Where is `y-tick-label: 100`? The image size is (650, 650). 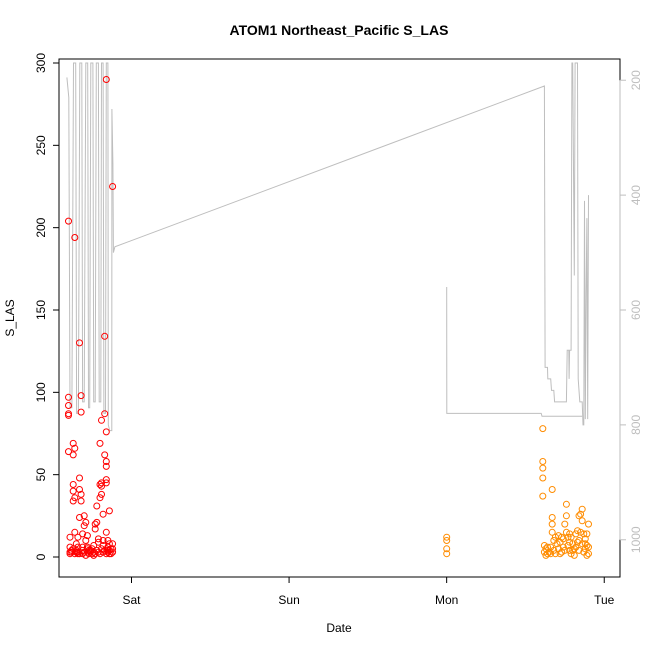
y-tick-label: 100 is located at coordinates (41, 392).